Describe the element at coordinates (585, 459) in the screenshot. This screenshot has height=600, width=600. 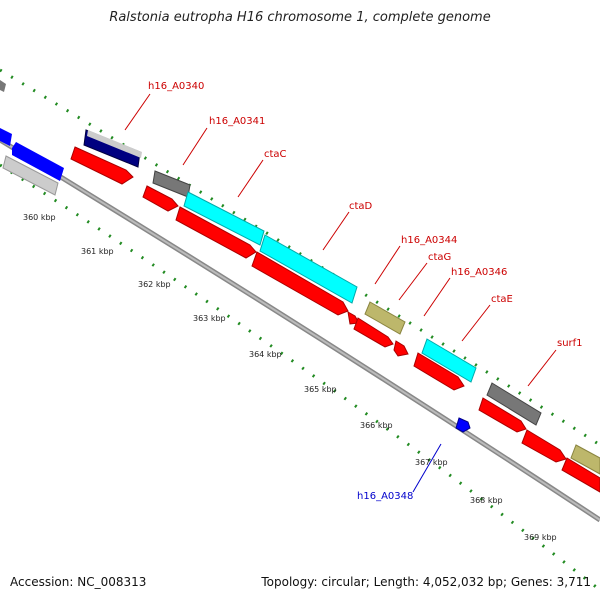
I see `feature-edge-tan` at that location.